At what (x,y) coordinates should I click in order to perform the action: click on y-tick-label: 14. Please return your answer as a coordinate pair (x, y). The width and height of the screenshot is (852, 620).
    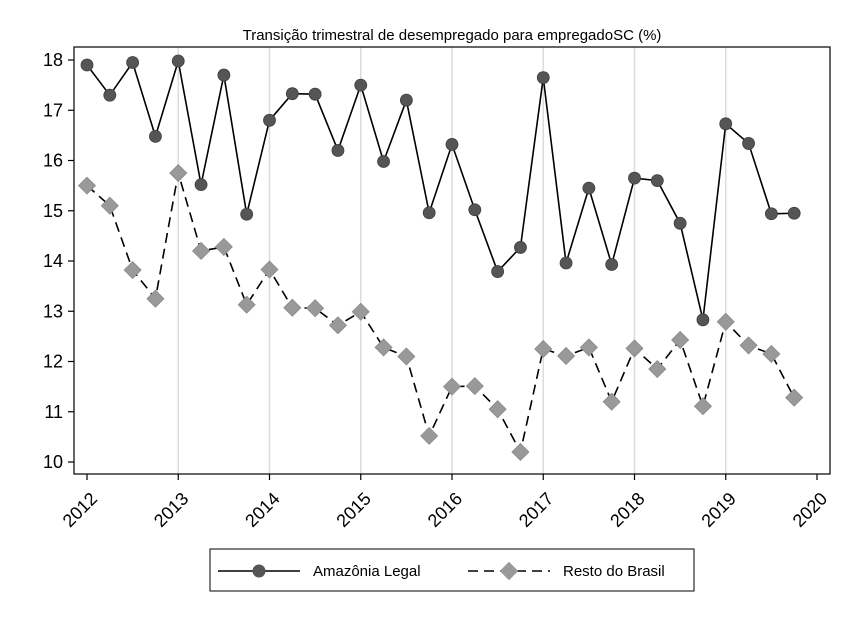
    Looking at the image, I should click on (53, 261).